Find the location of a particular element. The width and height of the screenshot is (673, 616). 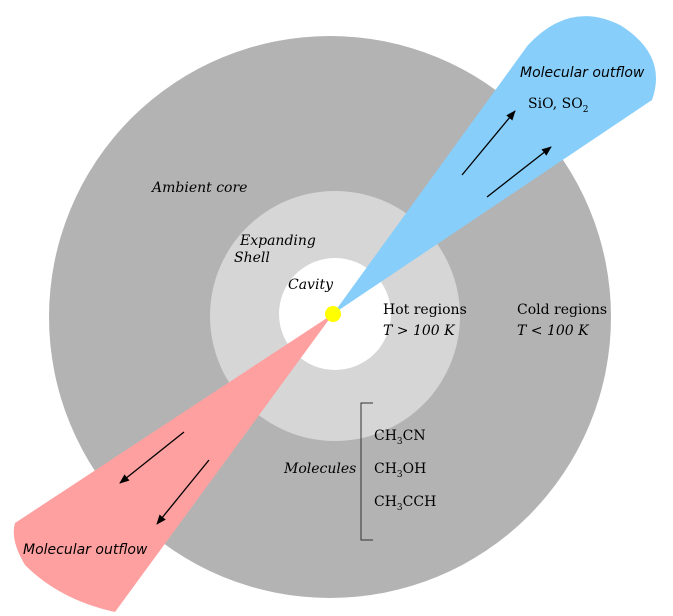

molecules-label: Molecules is located at coordinates (319, 469).